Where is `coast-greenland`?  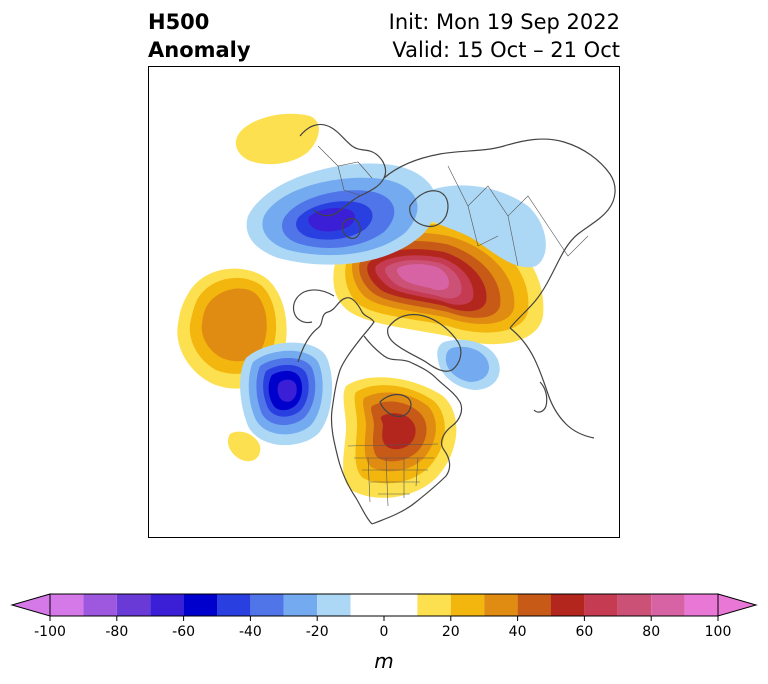
coast-greenland is located at coordinates (424, 342).